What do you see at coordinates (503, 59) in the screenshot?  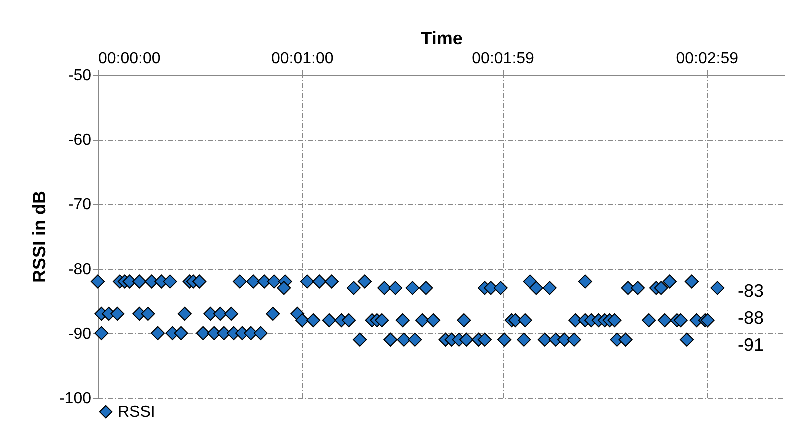 I see `x-tick-label: 00:01:59` at bounding box center [503, 59].